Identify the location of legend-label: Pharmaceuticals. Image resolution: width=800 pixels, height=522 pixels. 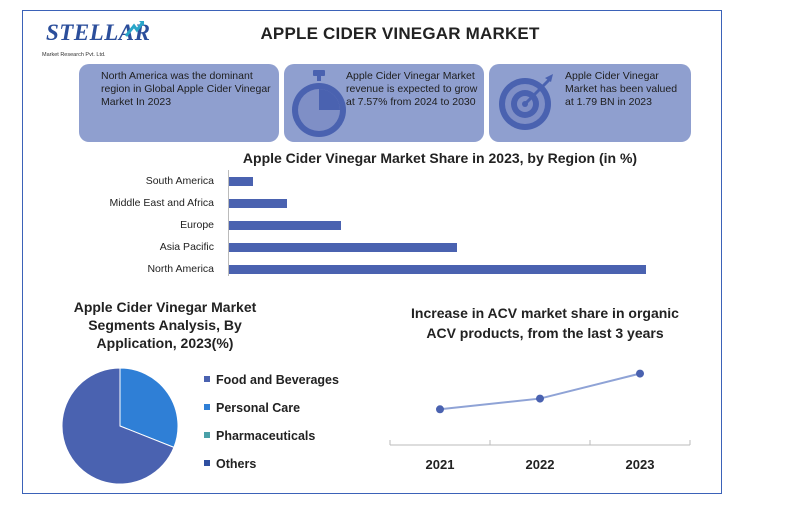
(266, 436).